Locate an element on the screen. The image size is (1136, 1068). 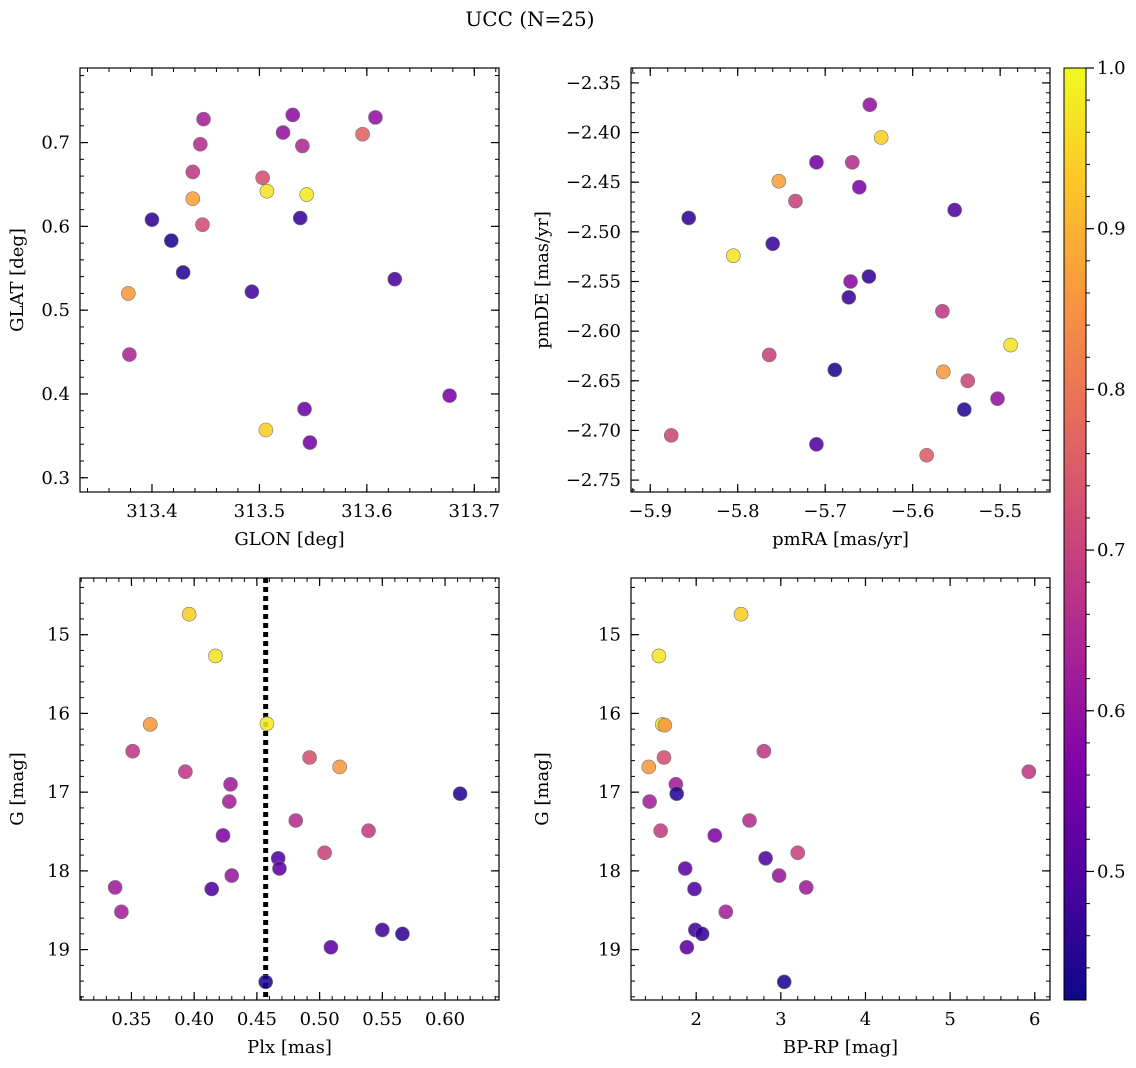
plot-frame is located at coordinates (289, 789).